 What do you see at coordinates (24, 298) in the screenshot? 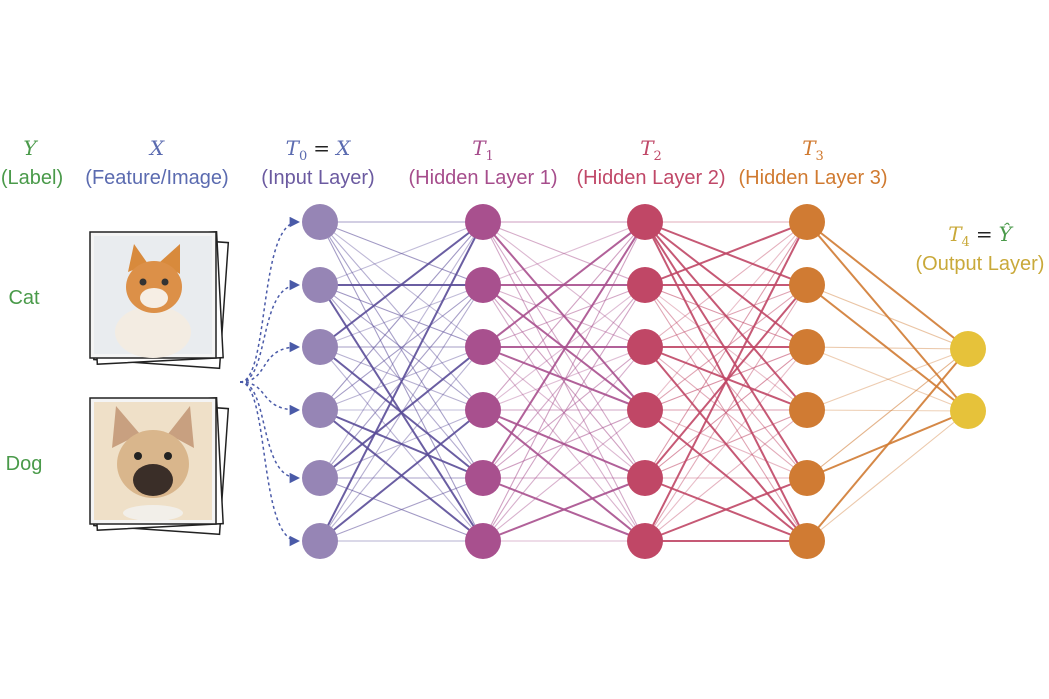
I see `sample-label-cat: Cat` at bounding box center [24, 298].